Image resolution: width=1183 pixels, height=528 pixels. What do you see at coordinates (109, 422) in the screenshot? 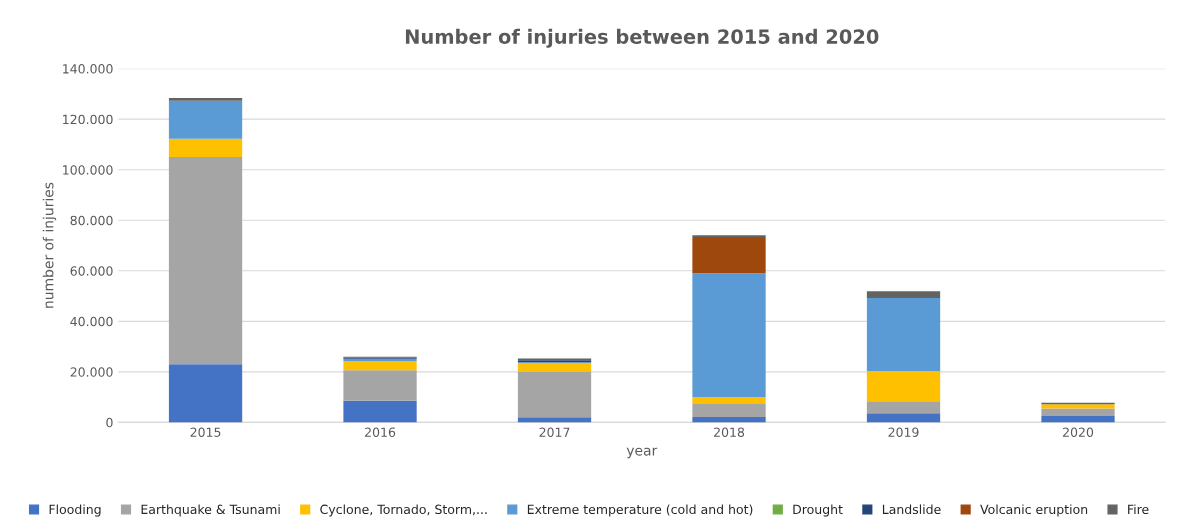
I see `y-tick-label: 0` at bounding box center [109, 422].